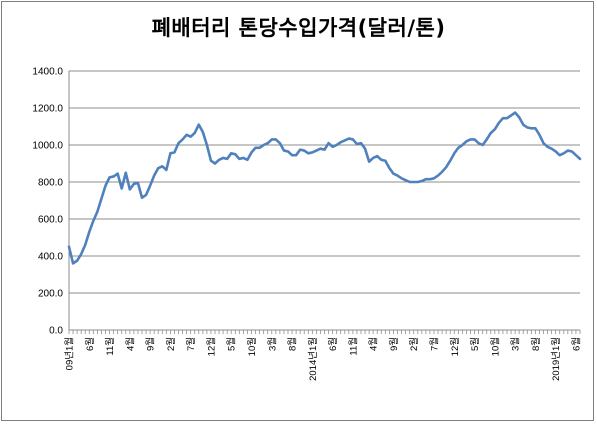  I want to click on y-tick-label: 0.0, so click(56, 331).